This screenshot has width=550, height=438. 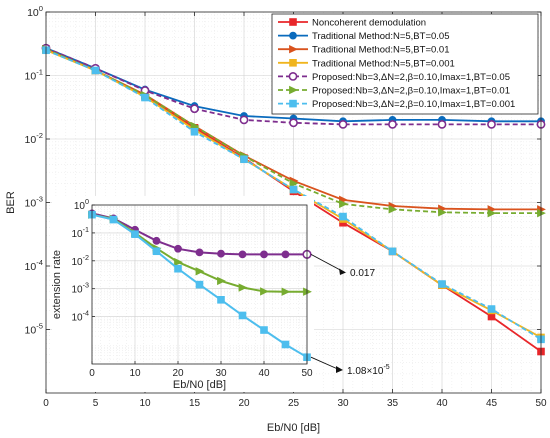 I want to click on x-tick-label: 10, so click(x=145, y=403).